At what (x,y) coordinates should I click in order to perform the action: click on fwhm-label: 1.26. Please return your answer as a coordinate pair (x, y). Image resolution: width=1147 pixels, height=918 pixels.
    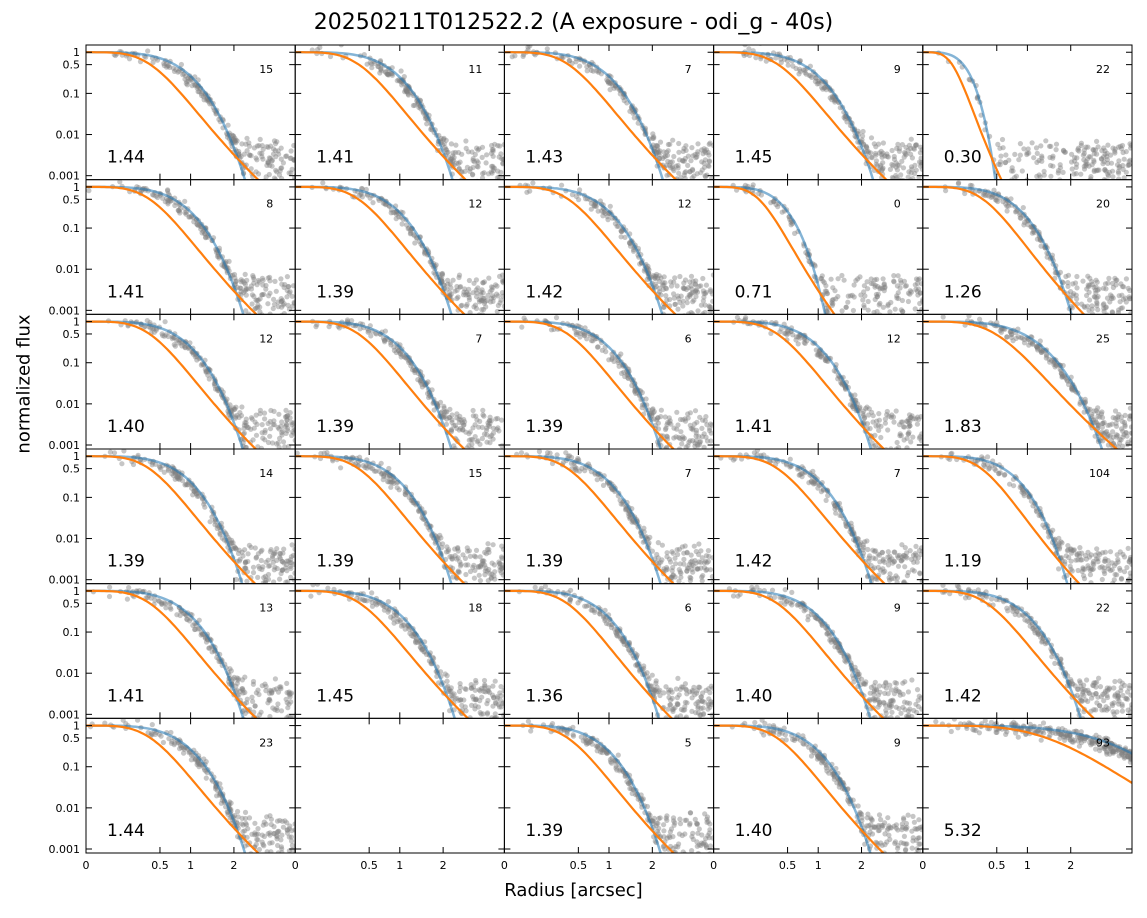
    Looking at the image, I should click on (963, 292).